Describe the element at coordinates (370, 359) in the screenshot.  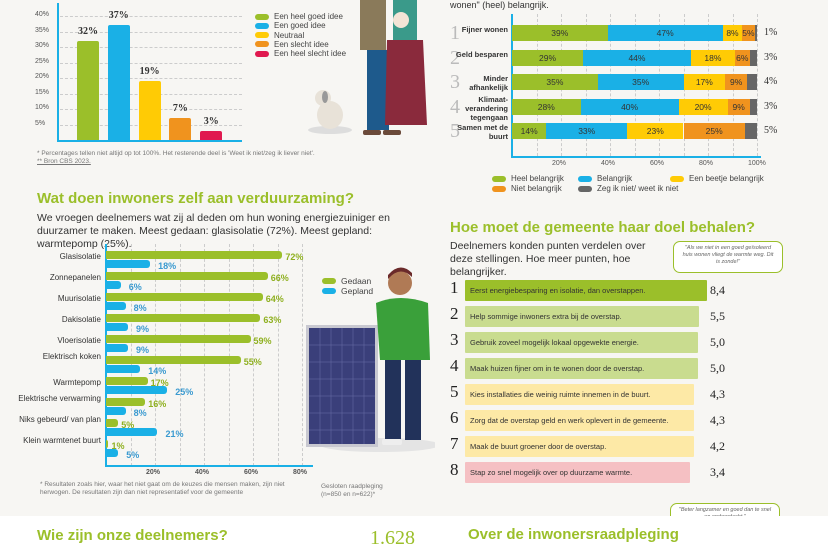
I see `person-solar-panel-illustration` at that location.